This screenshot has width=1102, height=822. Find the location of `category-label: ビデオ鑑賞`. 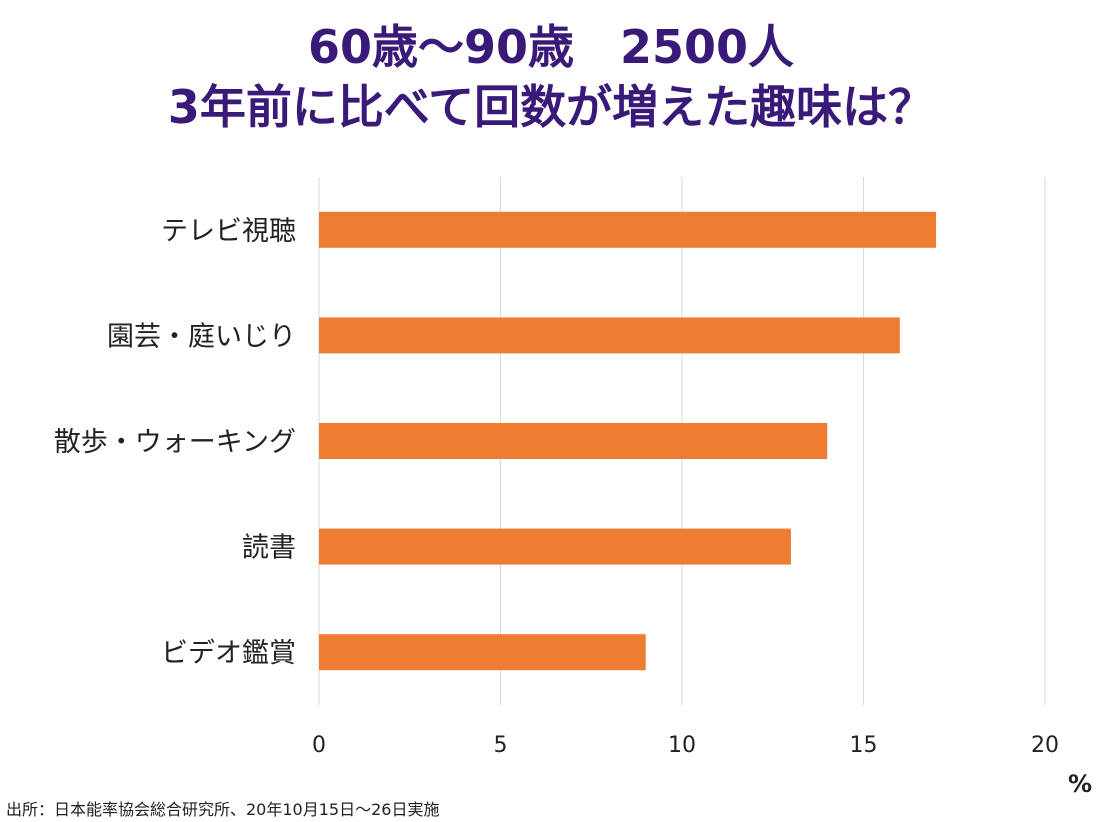

category-label: ビデオ鑑賞 is located at coordinates (228, 653).